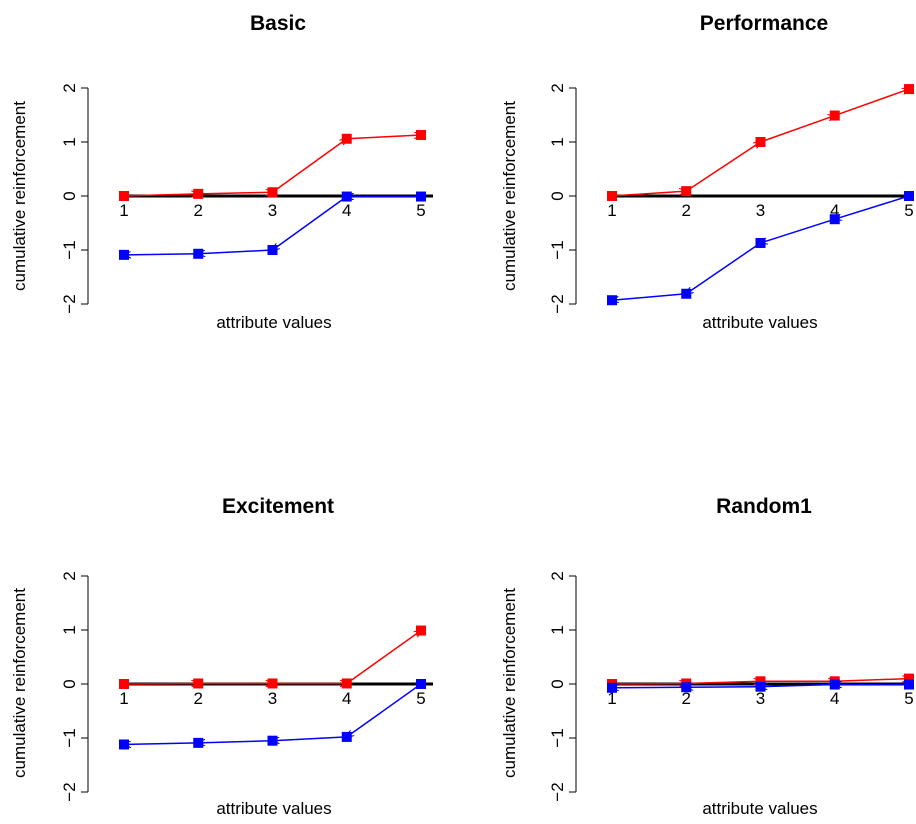 The height and width of the screenshot is (824, 916). I want to click on chart-title: Basic, so click(278, 23).